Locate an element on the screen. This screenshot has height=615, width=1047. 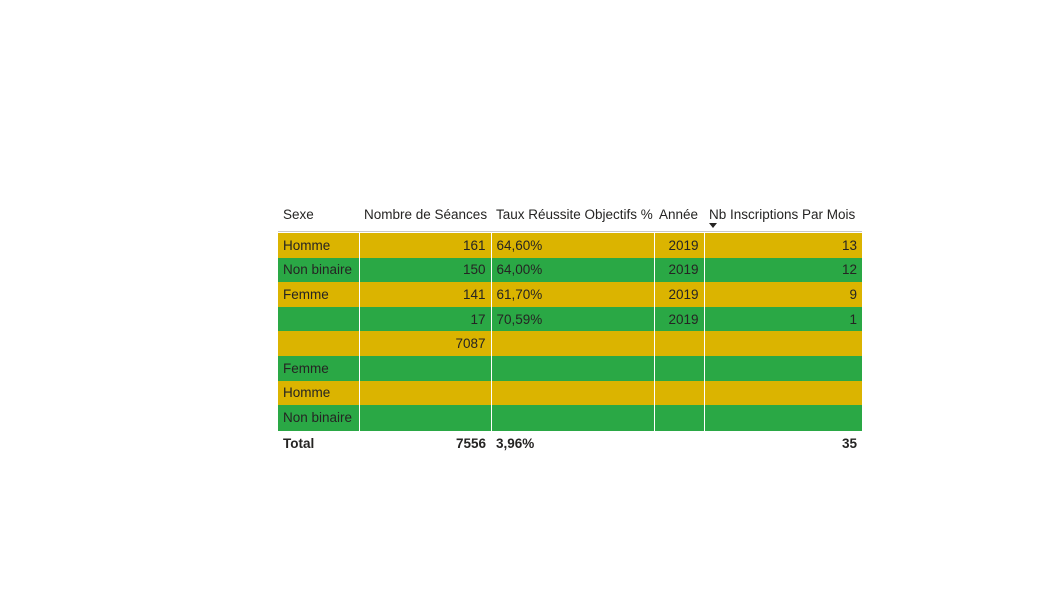
column-header-seances: Nombre de Séances is located at coordinates (425, 214).